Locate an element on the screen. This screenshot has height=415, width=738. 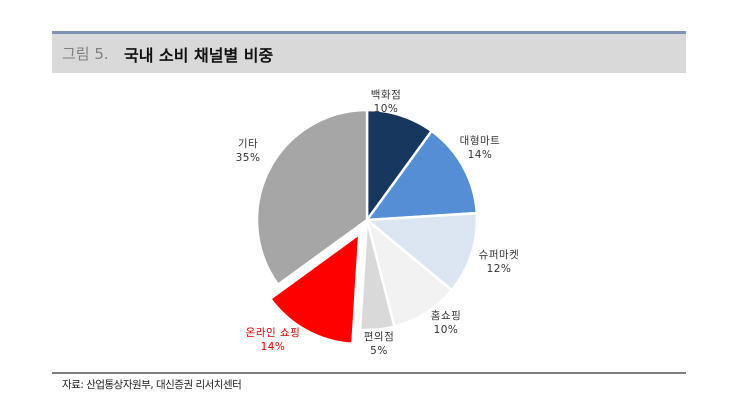
label-name: 백화점 is located at coordinates (386, 95).